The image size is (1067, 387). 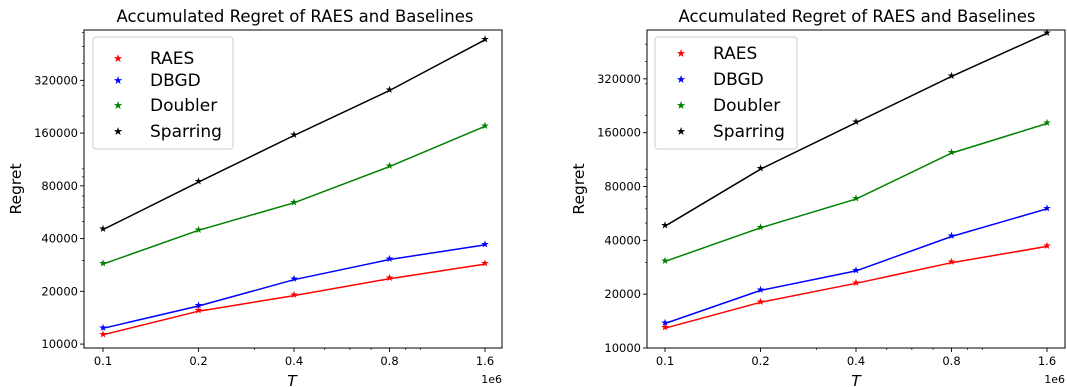 What do you see at coordinates (294, 286) in the screenshot?
I see `series-line-dbgd` at bounding box center [294, 286].